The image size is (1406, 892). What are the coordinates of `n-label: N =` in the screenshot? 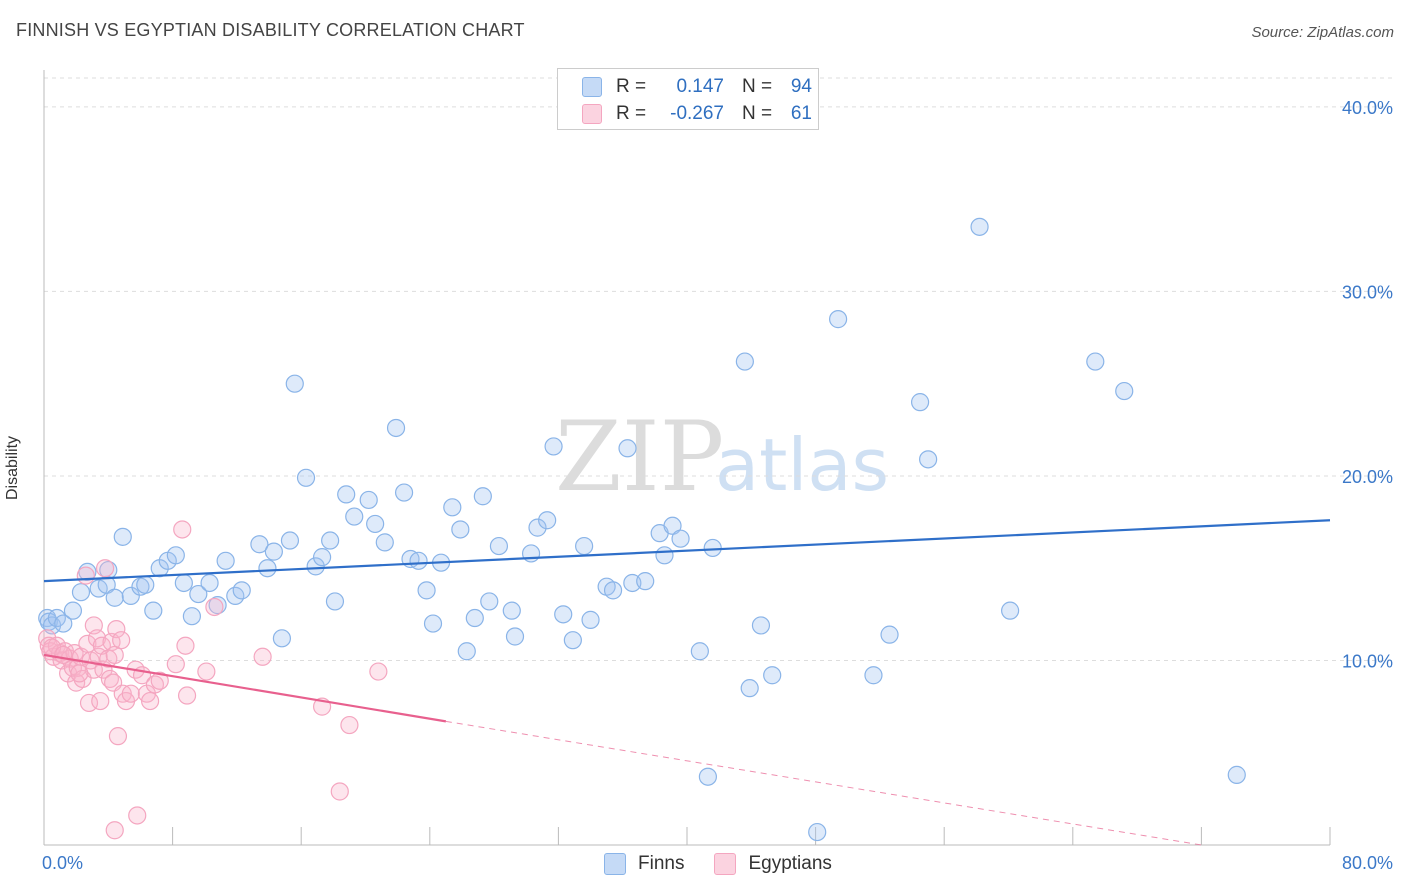 It's located at (757, 86).